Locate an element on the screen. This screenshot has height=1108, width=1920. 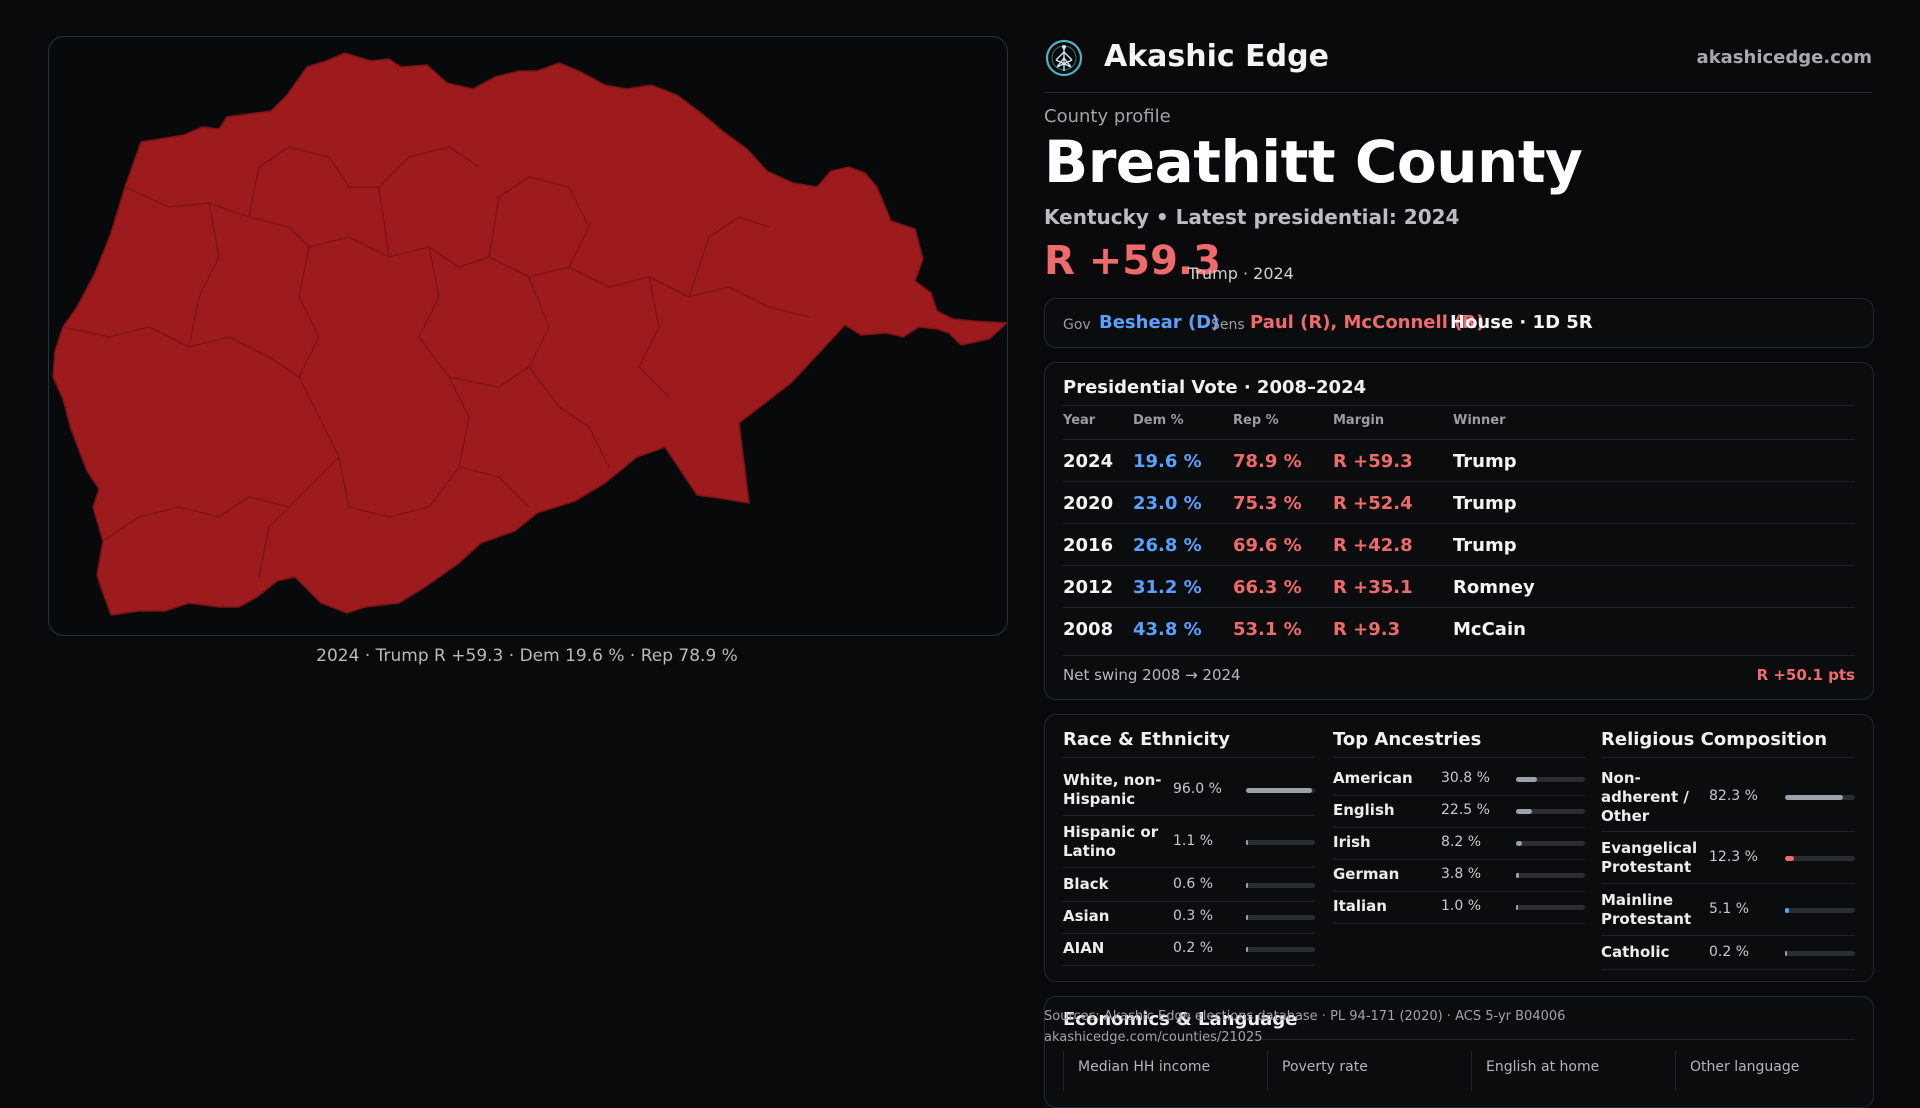
religion-pct: 0.2 % is located at coordinates (1729, 952).